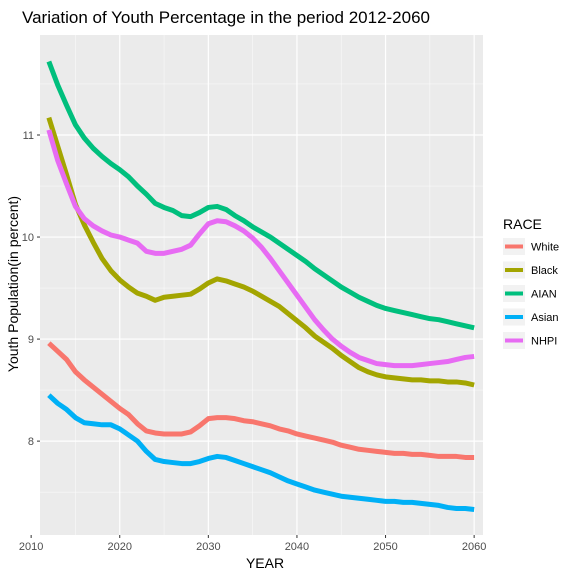 This screenshot has height=581, width=576. I want to click on y-tick-label: 11, so click(28, 136).